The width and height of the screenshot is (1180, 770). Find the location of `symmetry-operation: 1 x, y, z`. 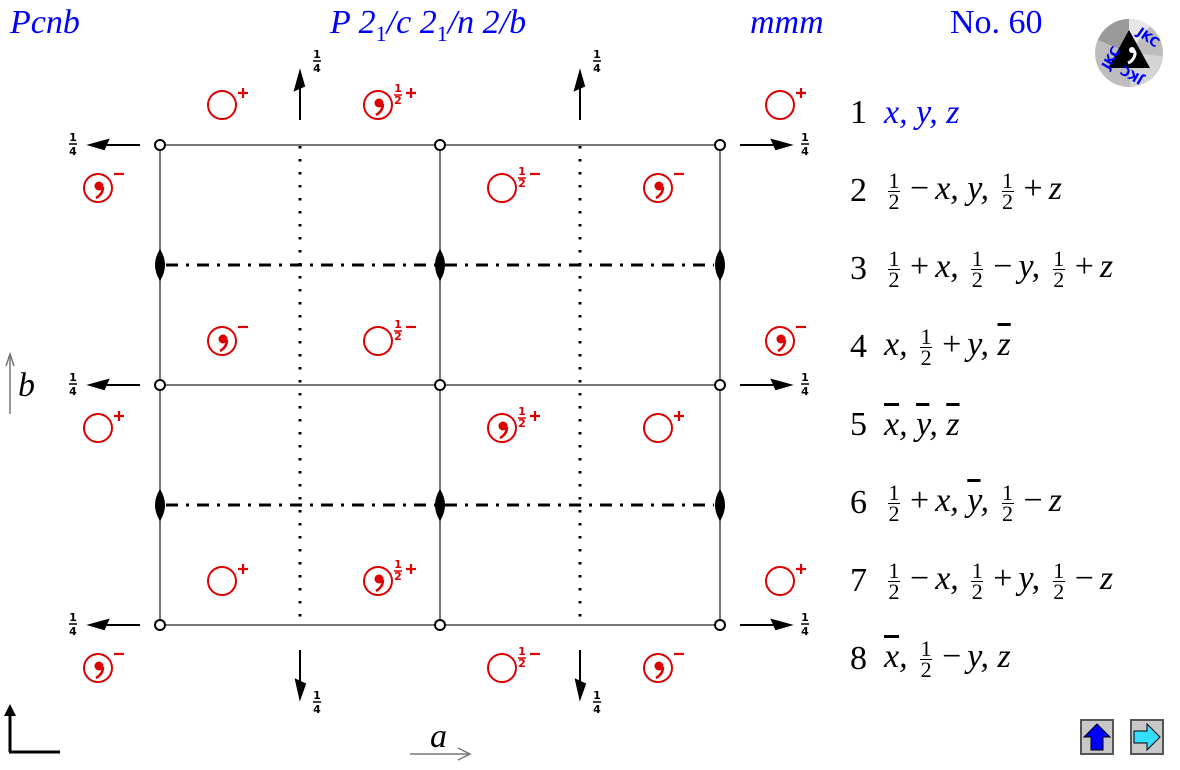

symmetry-operation: 1 x, y, z is located at coordinates (905, 113).